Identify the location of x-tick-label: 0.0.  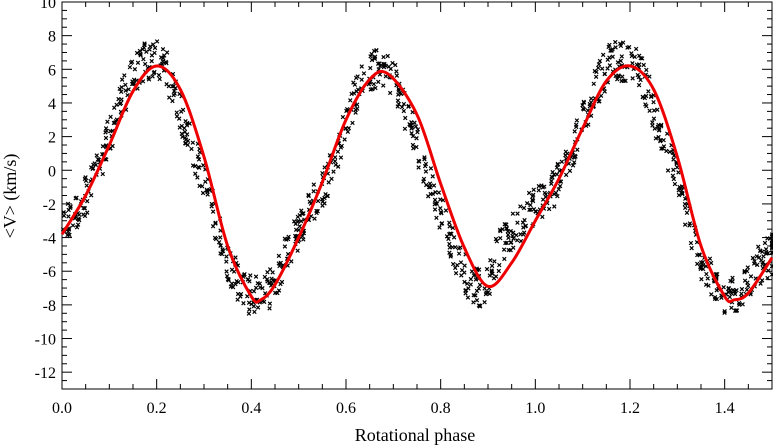
(62, 408).